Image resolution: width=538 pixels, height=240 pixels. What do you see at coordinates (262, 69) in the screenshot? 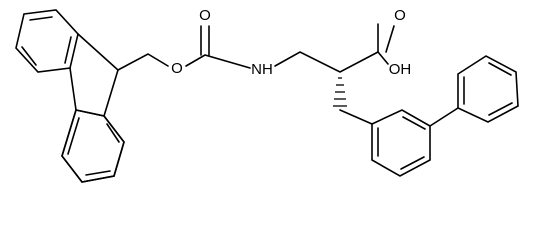
I see `atom-label: NH` at bounding box center [262, 69].